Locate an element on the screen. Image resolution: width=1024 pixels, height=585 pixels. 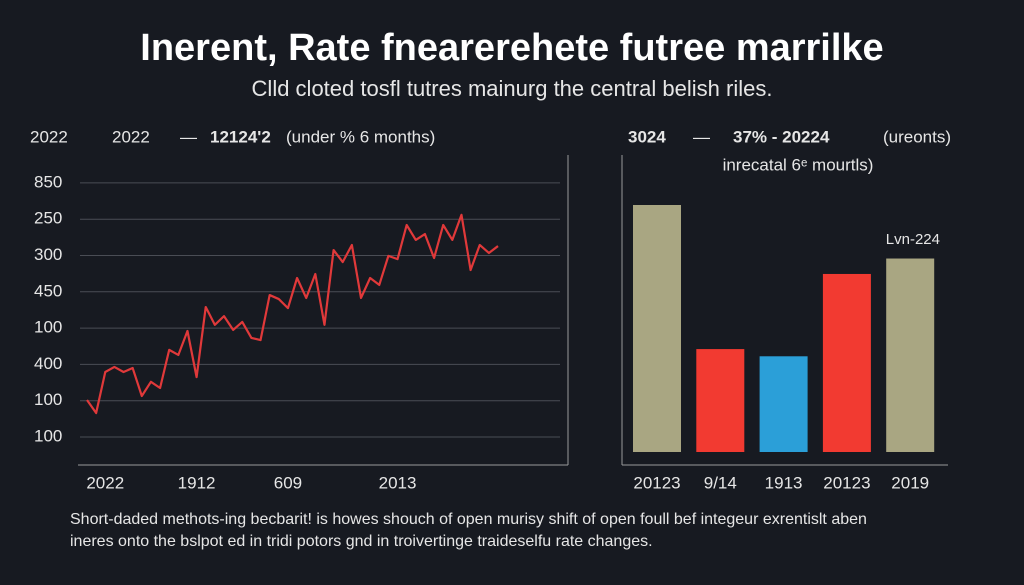
x-tick-label: 1912 is located at coordinates (197, 482).